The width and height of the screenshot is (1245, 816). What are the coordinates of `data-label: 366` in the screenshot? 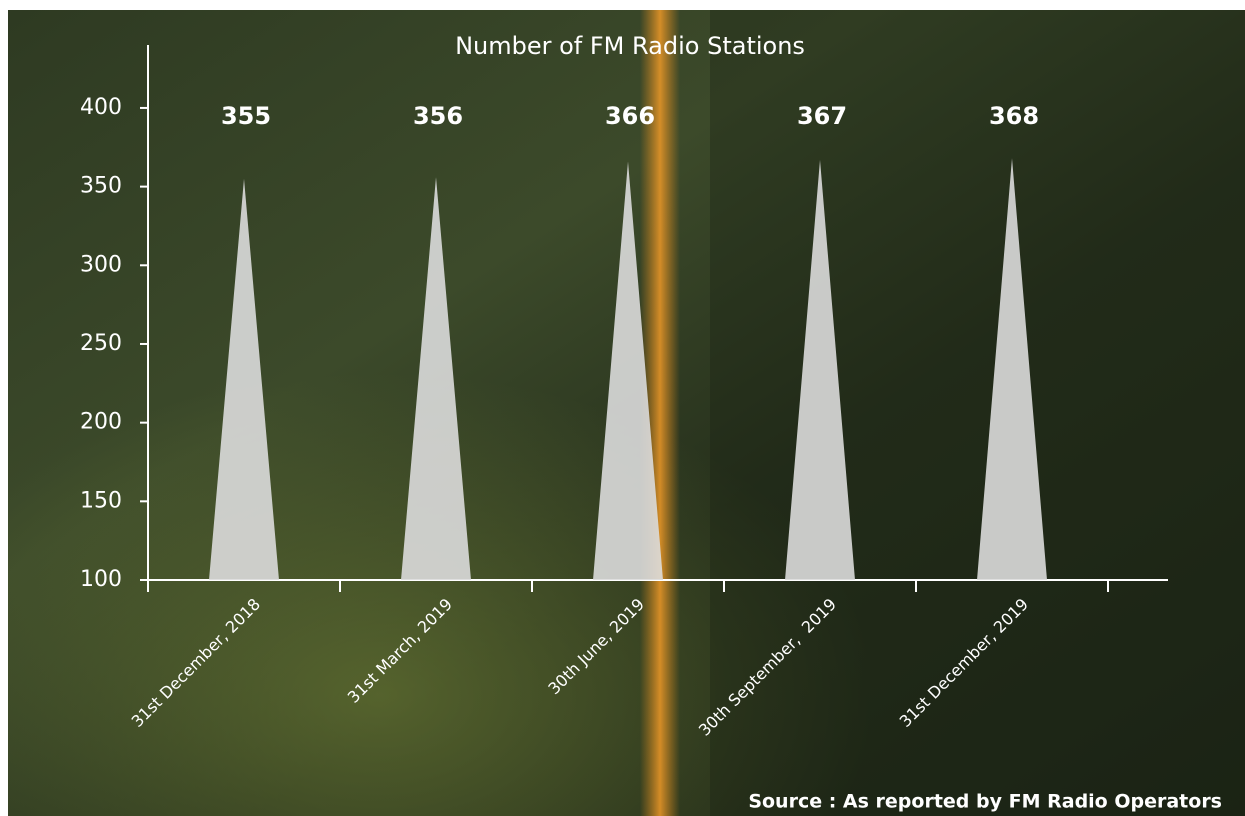 It's located at (630, 116).